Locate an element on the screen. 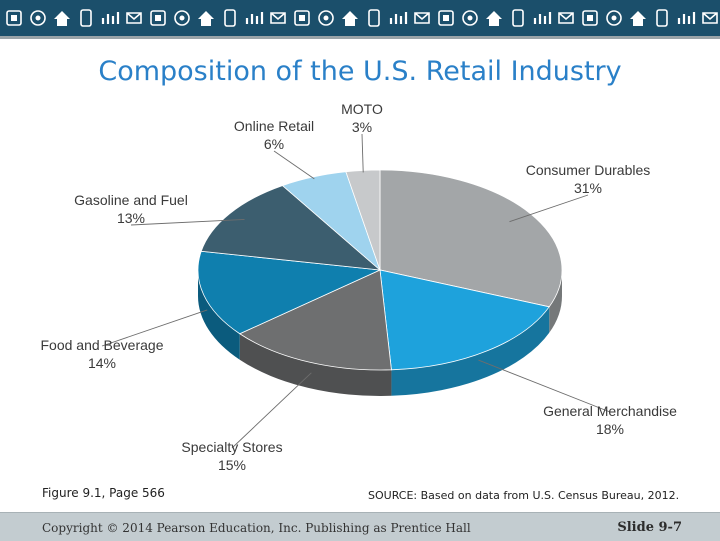 The image size is (720, 541). slice-value-general-merchandise: 18% is located at coordinates (610, 429).